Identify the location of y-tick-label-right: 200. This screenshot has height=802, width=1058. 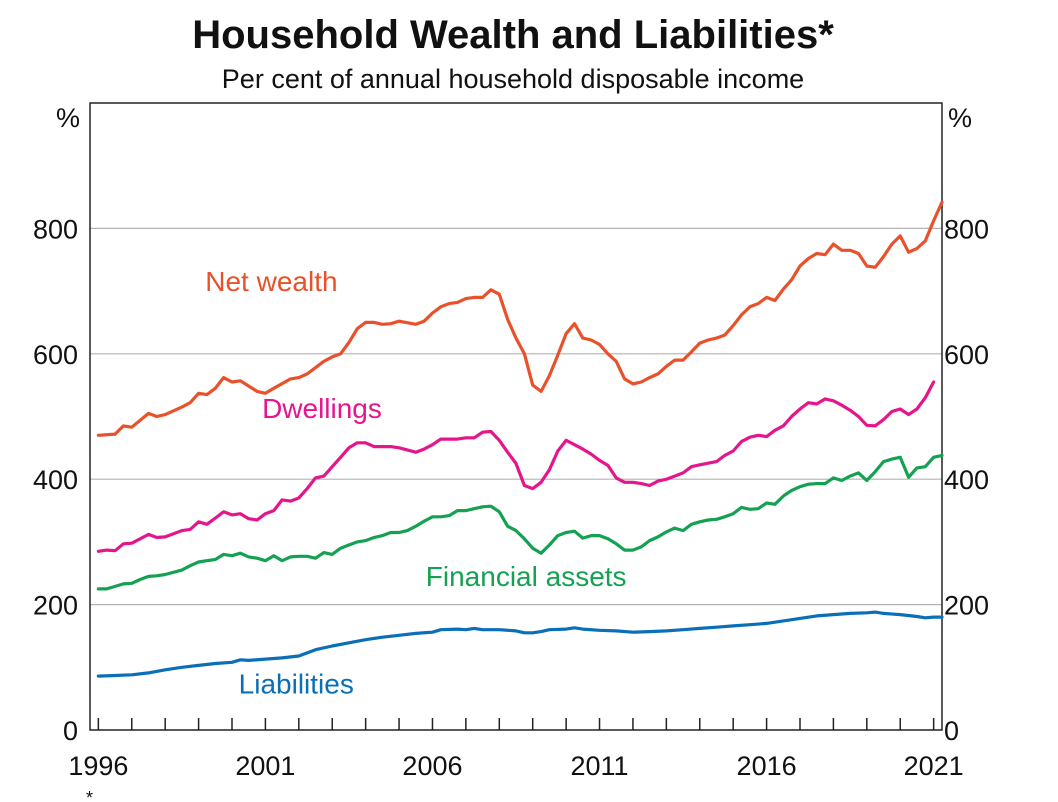
(966, 606).